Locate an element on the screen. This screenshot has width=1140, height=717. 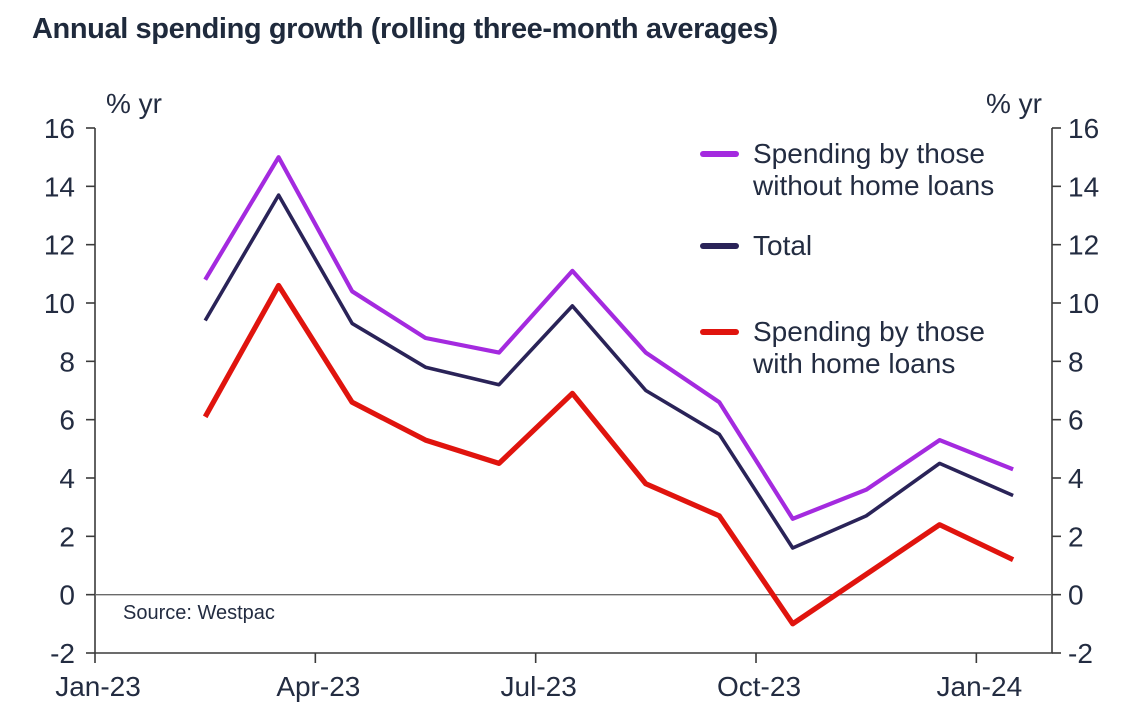
x-tick-label: Jul-23 is located at coordinates (539, 686).